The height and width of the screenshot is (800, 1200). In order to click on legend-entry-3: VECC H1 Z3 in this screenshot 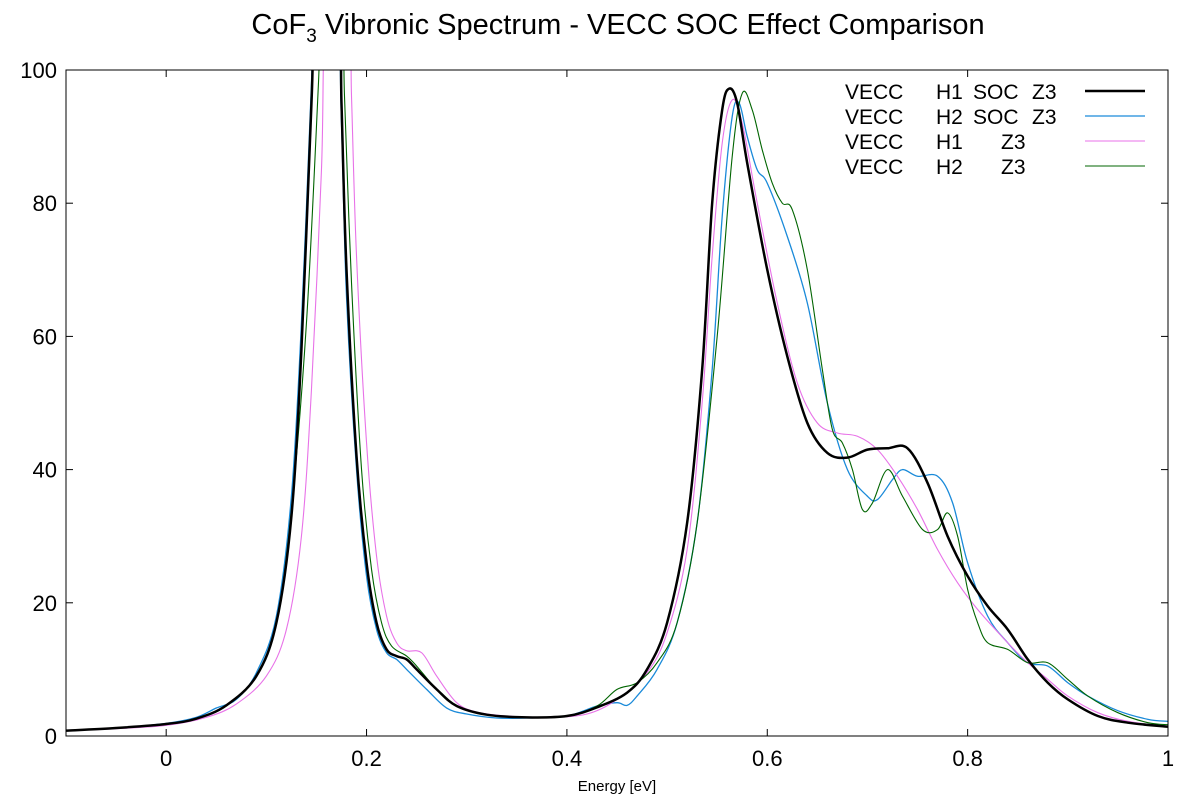, I will do `click(995, 142)`.